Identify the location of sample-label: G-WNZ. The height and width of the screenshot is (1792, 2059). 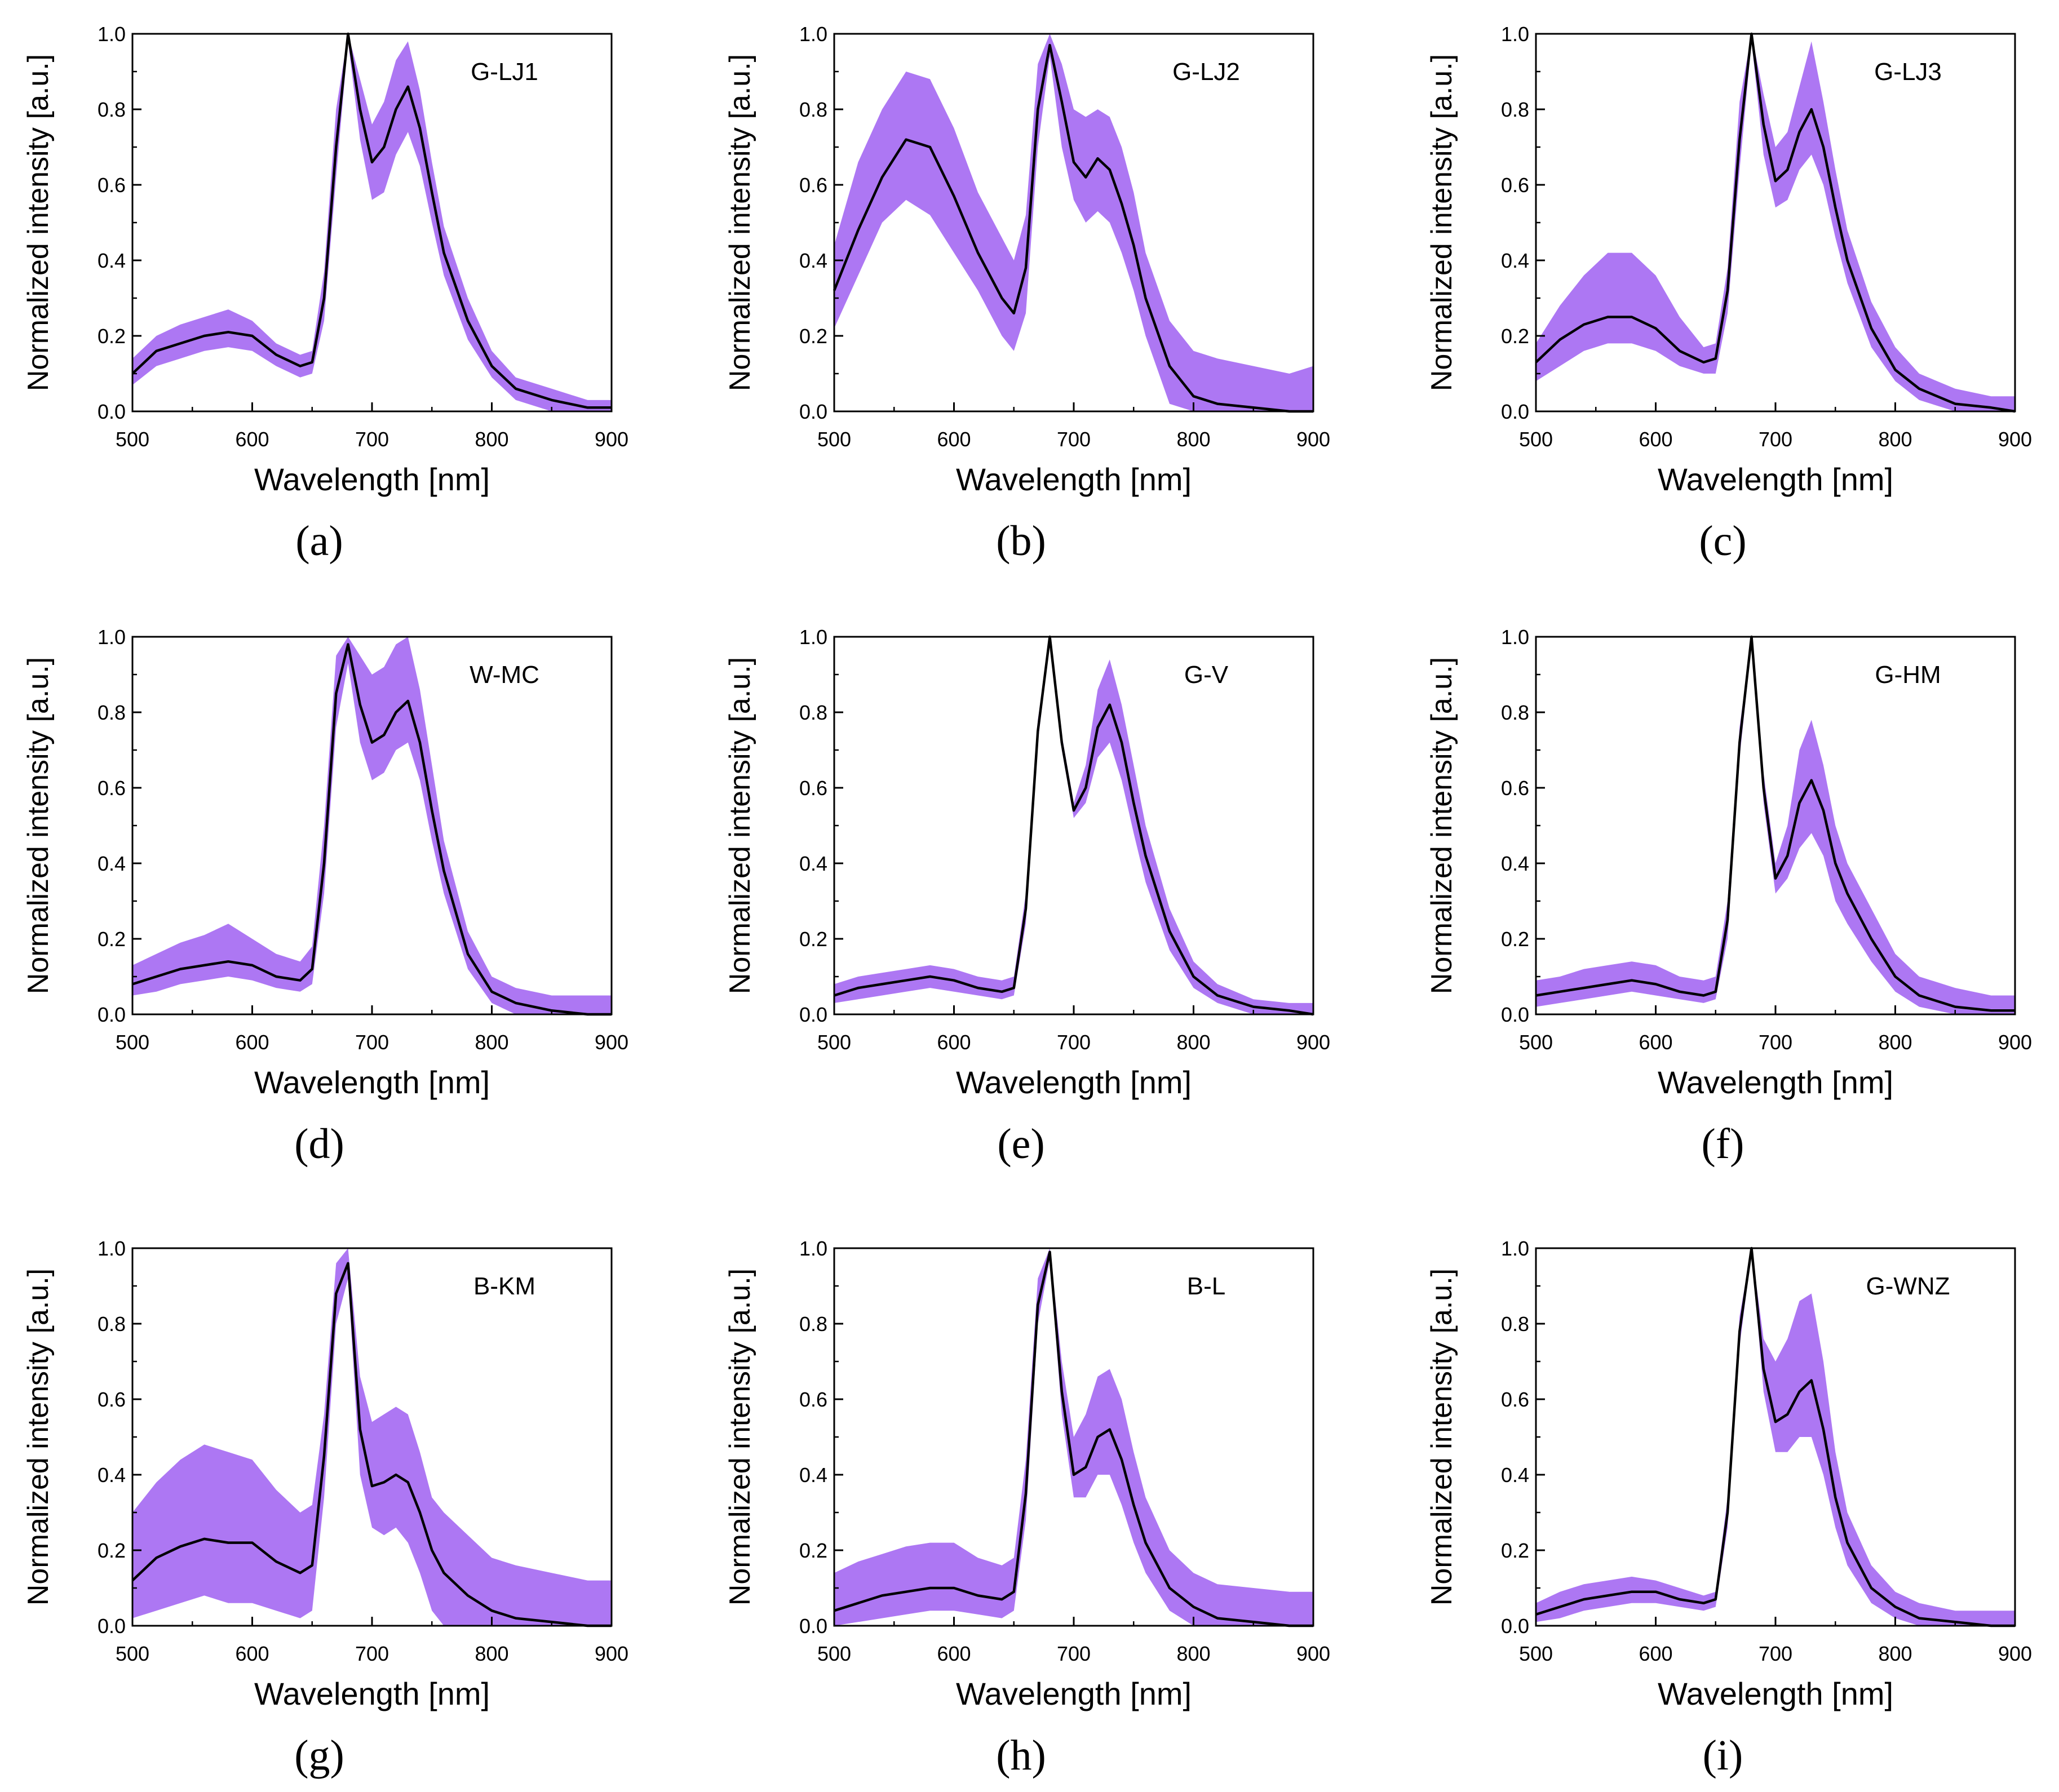
(1908, 1286).